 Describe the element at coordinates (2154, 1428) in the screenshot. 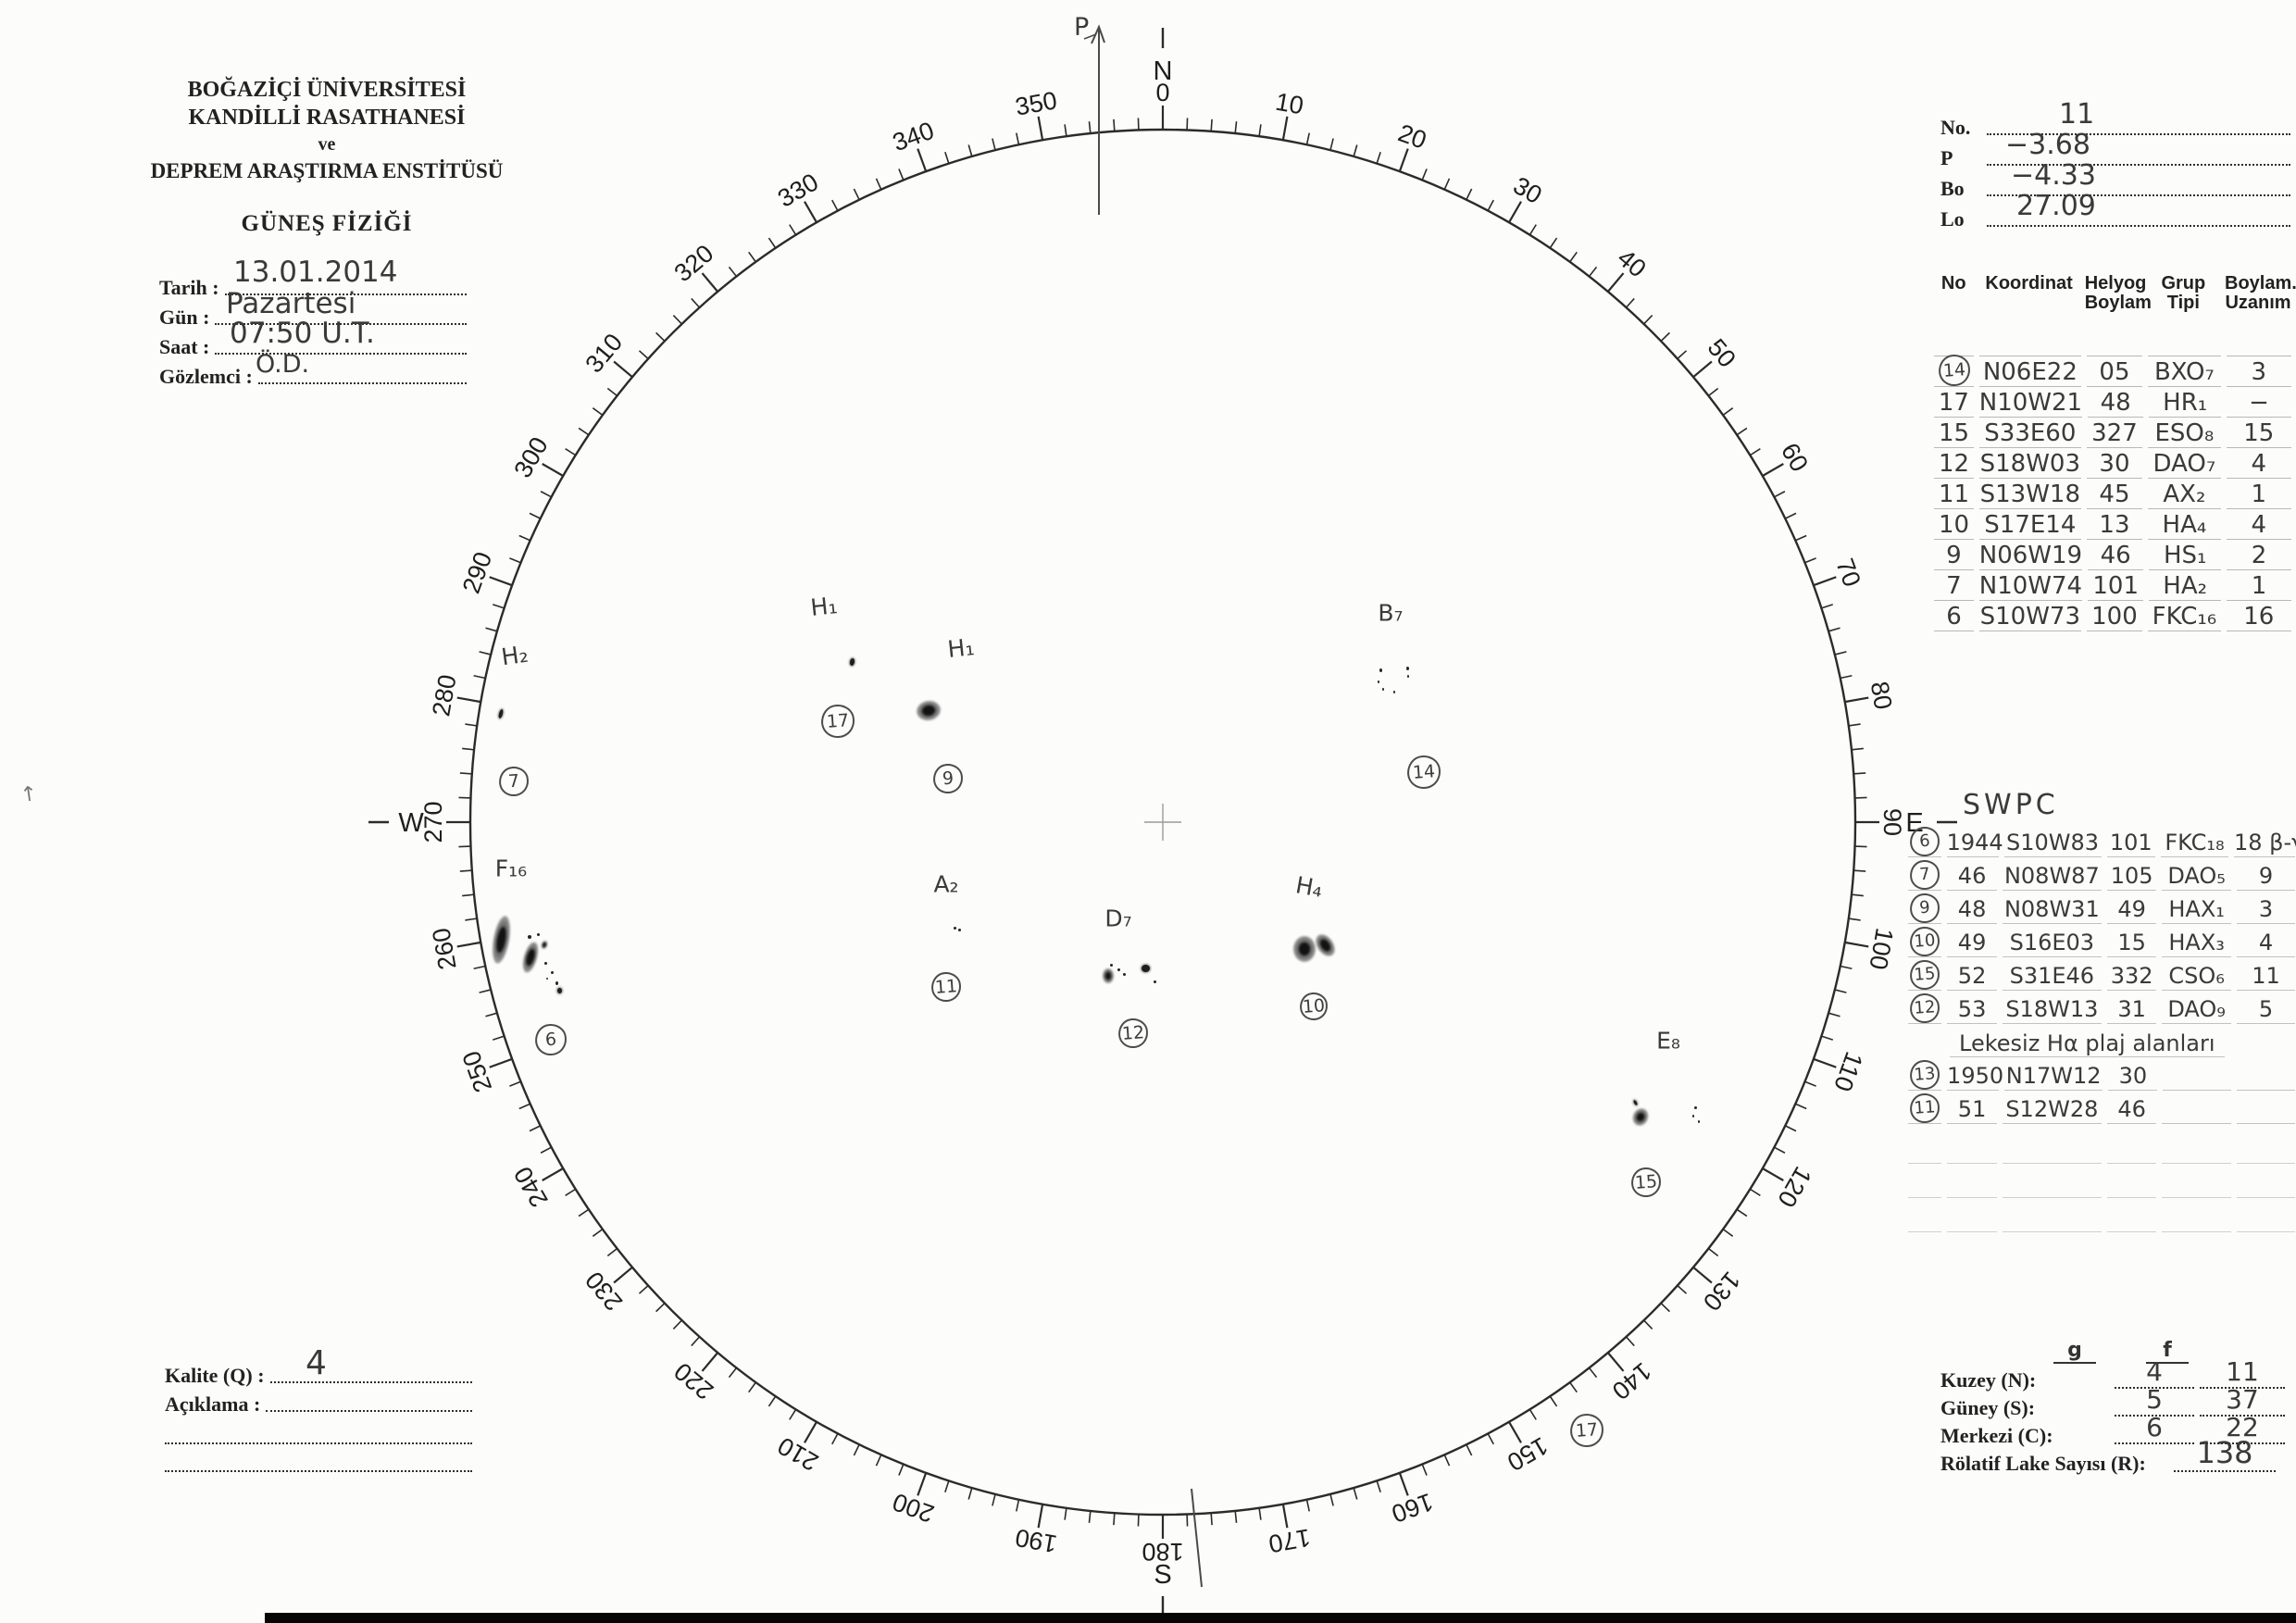

I see `stats-g-cell: 6` at that location.